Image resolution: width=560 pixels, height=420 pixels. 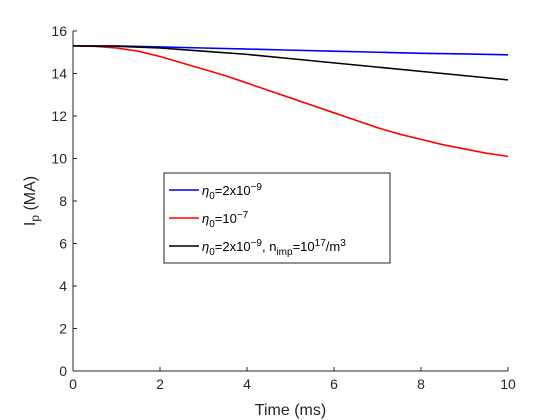 What do you see at coordinates (63, 371) in the screenshot?
I see `y-tick-label: 0` at bounding box center [63, 371].